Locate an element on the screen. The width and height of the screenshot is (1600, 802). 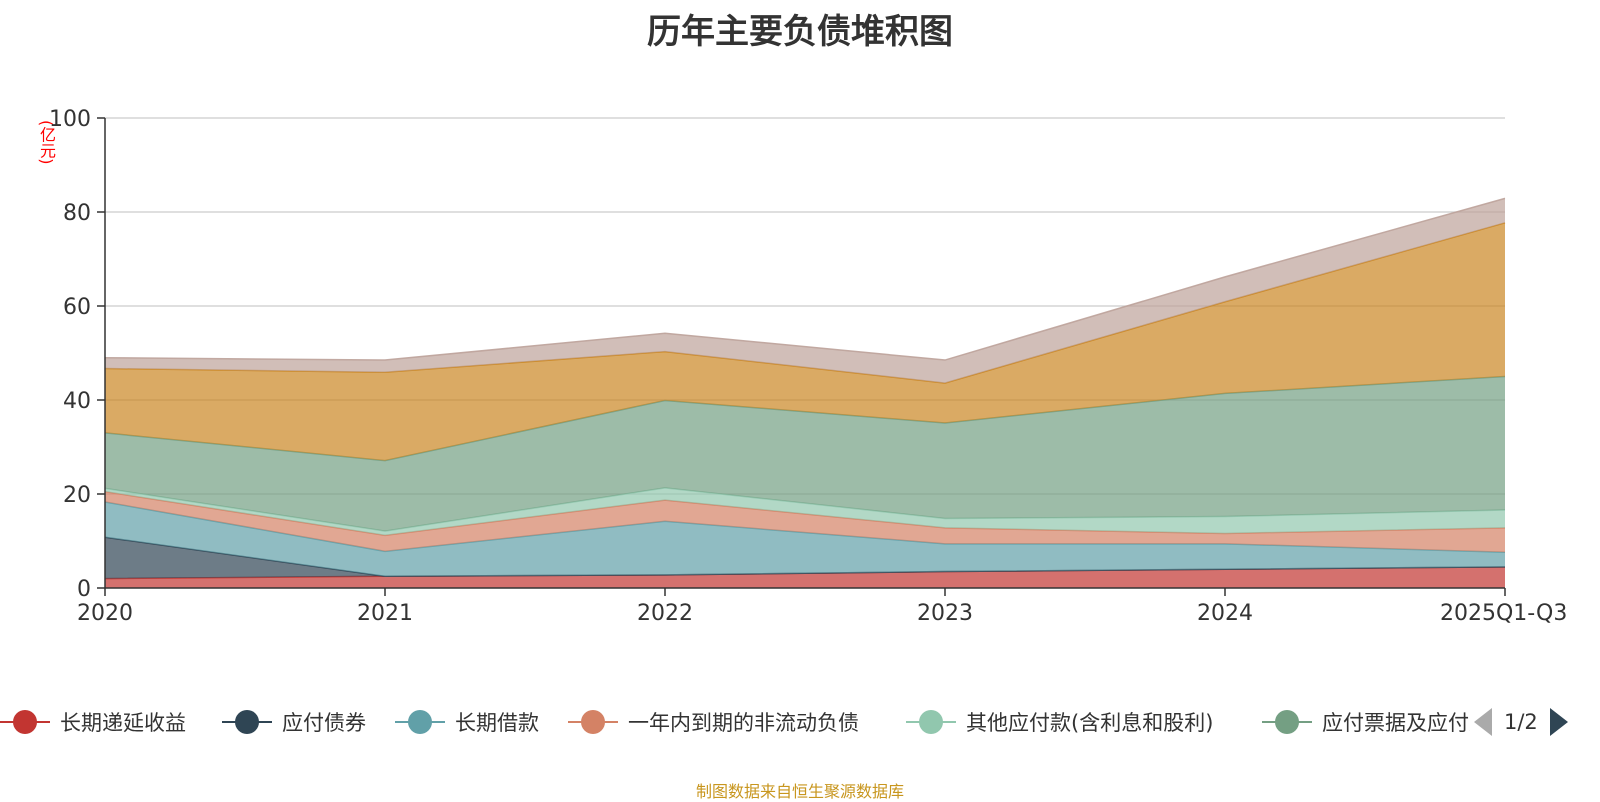
legend-prev-page-icon is located at coordinates (1483, 722).